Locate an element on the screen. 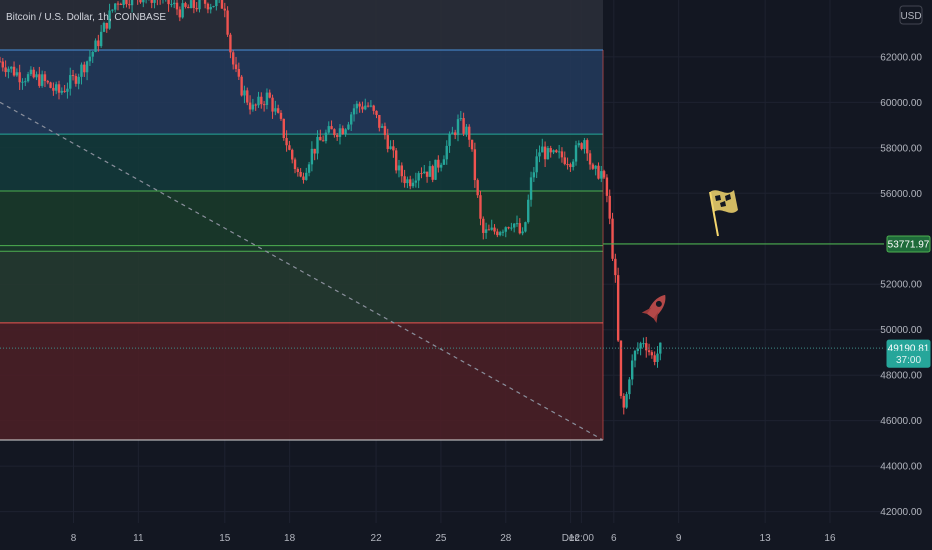 The width and height of the screenshot is (932, 550). time-tick-label: 18 is located at coordinates (290, 538).